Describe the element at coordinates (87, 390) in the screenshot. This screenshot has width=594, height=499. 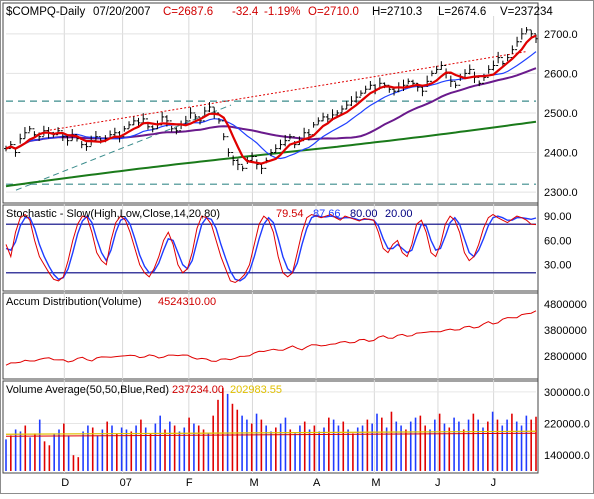
I see `volume-title: Volume Average(50,50,Blue,Red)` at that location.